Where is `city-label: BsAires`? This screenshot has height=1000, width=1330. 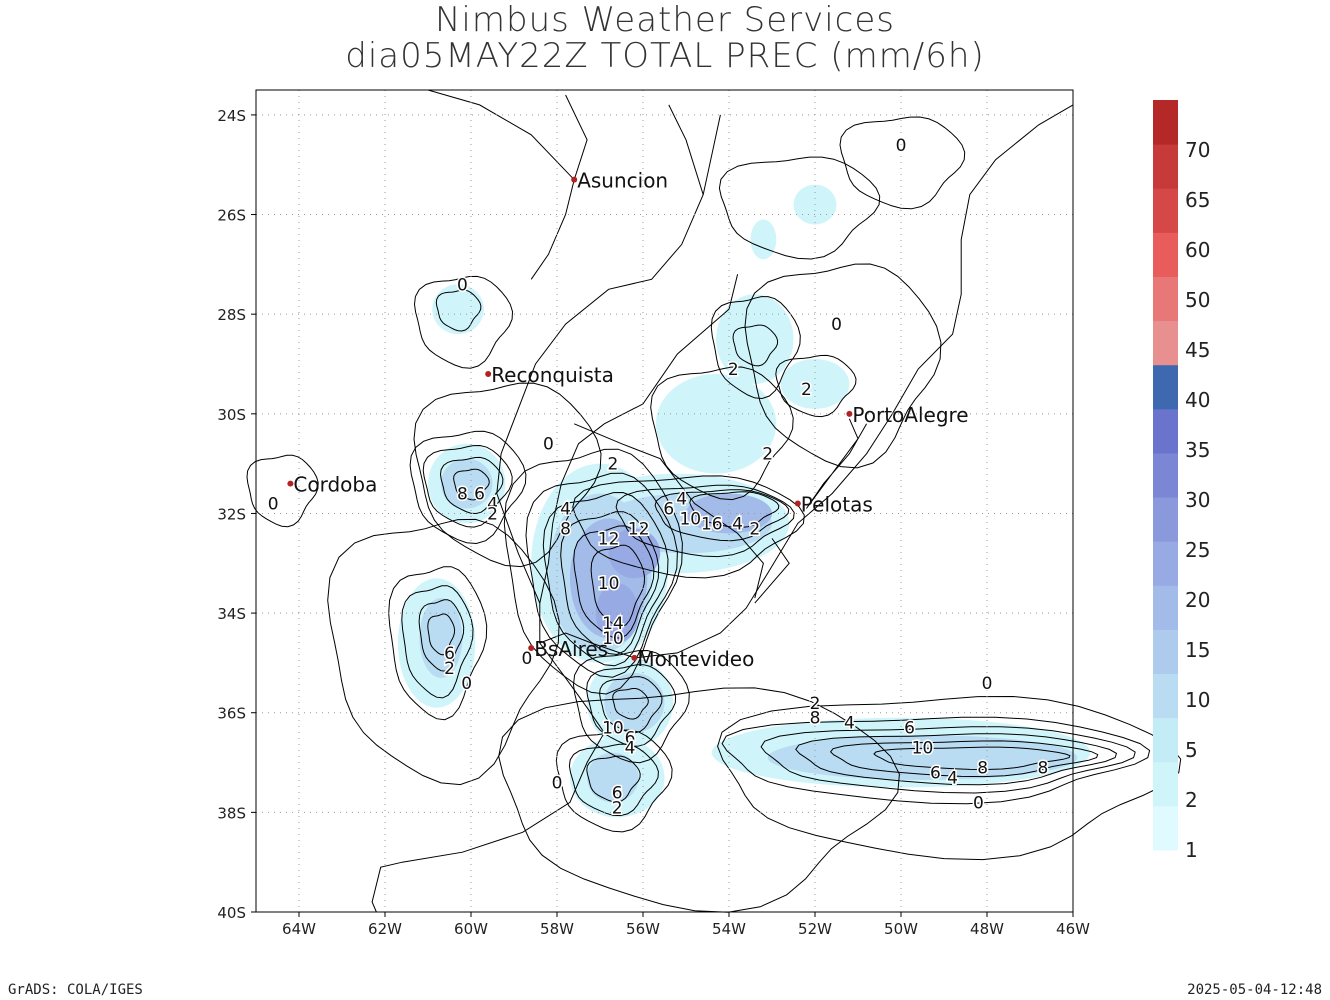 city-label: BsAires is located at coordinates (571, 649).